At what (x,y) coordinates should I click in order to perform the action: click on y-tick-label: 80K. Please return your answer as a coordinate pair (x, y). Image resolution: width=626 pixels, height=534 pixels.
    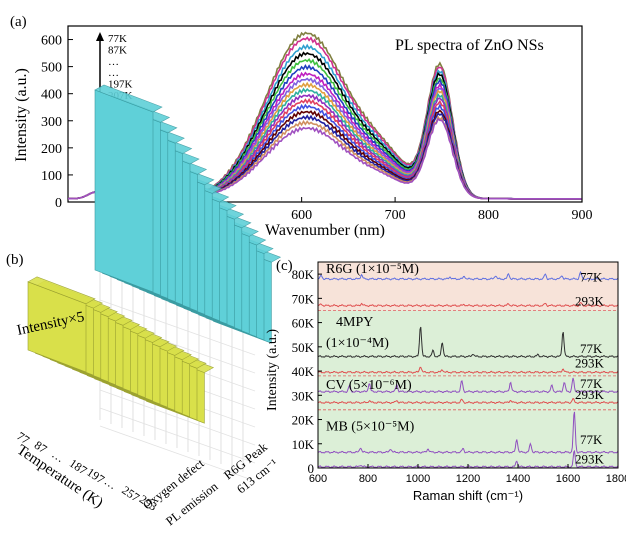
    Looking at the image, I should click on (303, 274).